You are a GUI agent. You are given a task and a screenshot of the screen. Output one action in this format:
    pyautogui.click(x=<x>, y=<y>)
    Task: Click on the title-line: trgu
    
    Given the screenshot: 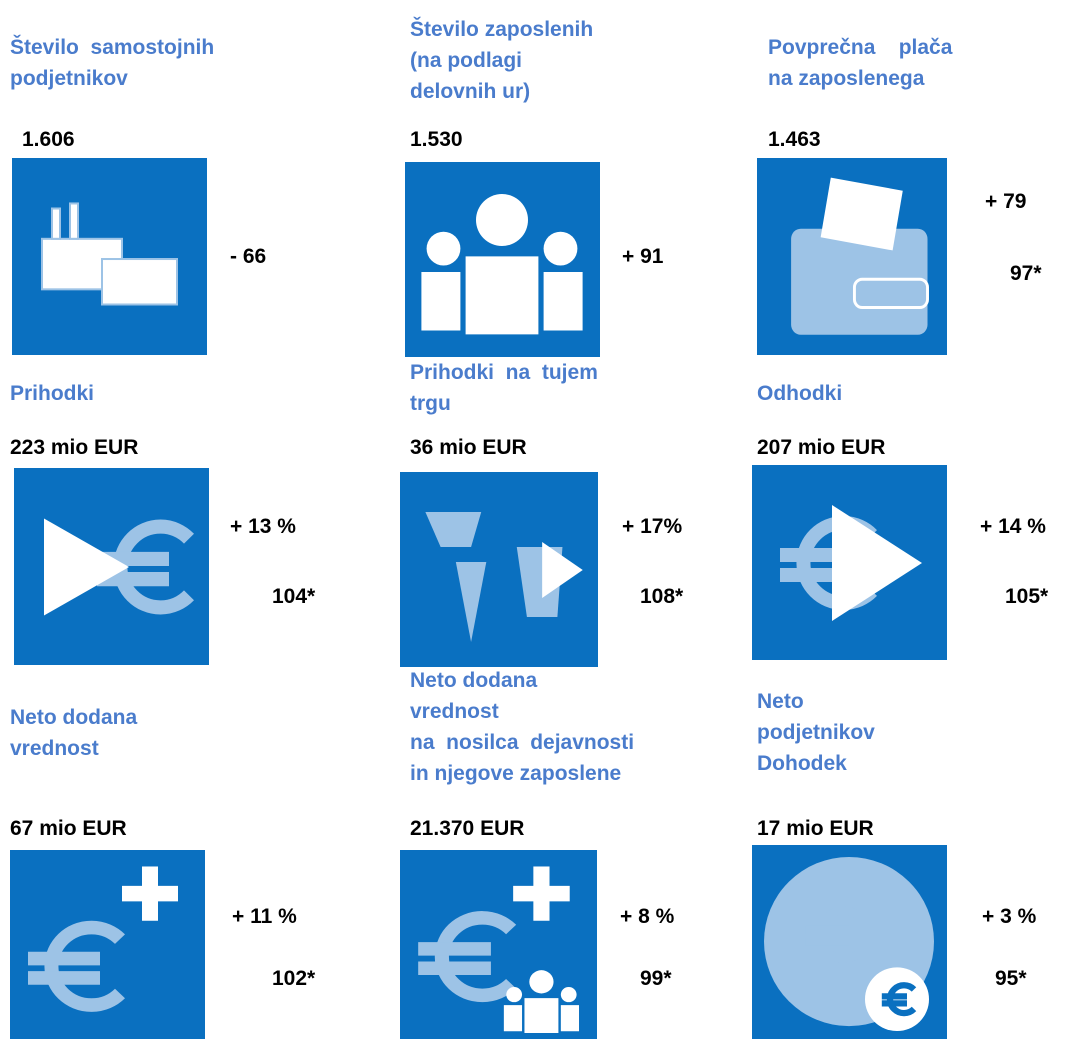 What is the action you would take?
    pyautogui.click(x=430, y=403)
    